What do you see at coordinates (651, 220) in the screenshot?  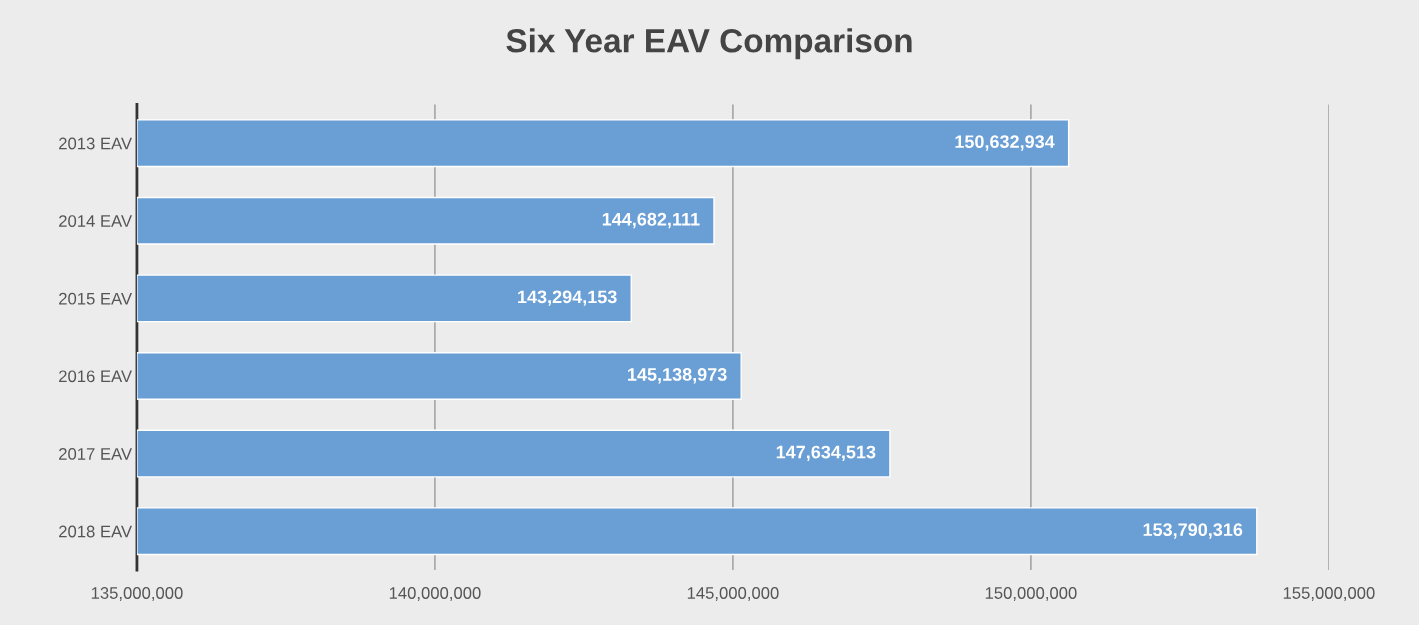 I see `data-label: 144,682,111` at bounding box center [651, 220].